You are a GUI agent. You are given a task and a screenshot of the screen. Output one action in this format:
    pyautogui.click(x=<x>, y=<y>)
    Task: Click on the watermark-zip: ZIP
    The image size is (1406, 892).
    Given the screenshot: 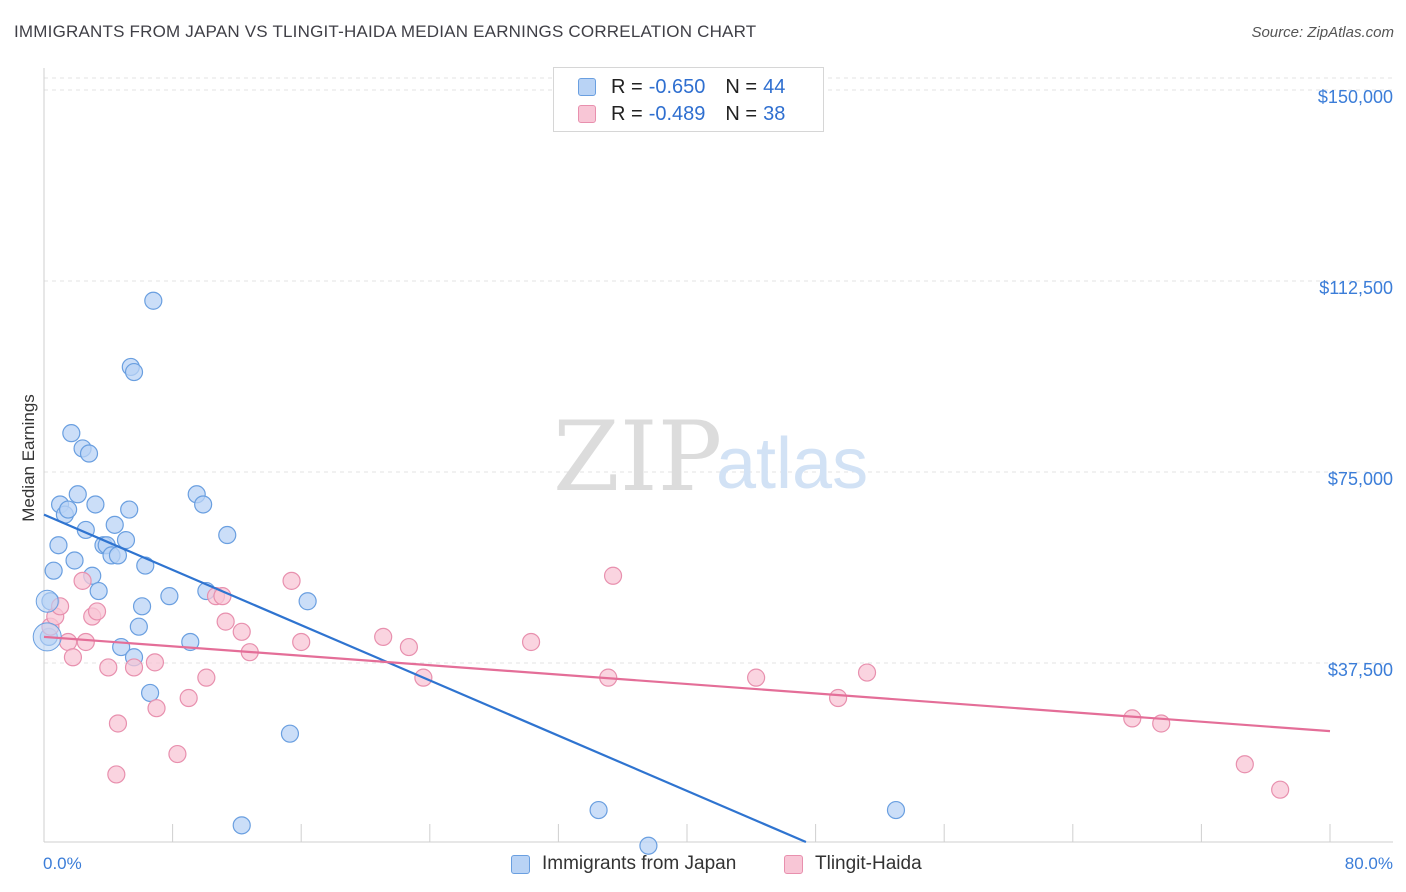 What is the action you would take?
    pyautogui.click(x=637, y=457)
    